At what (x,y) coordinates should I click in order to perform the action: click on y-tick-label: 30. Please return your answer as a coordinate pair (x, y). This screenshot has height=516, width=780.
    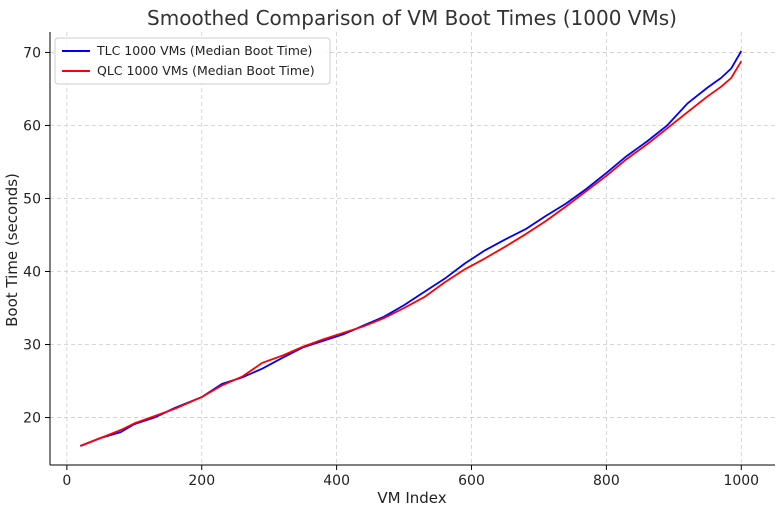
    Looking at the image, I should click on (32, 346).